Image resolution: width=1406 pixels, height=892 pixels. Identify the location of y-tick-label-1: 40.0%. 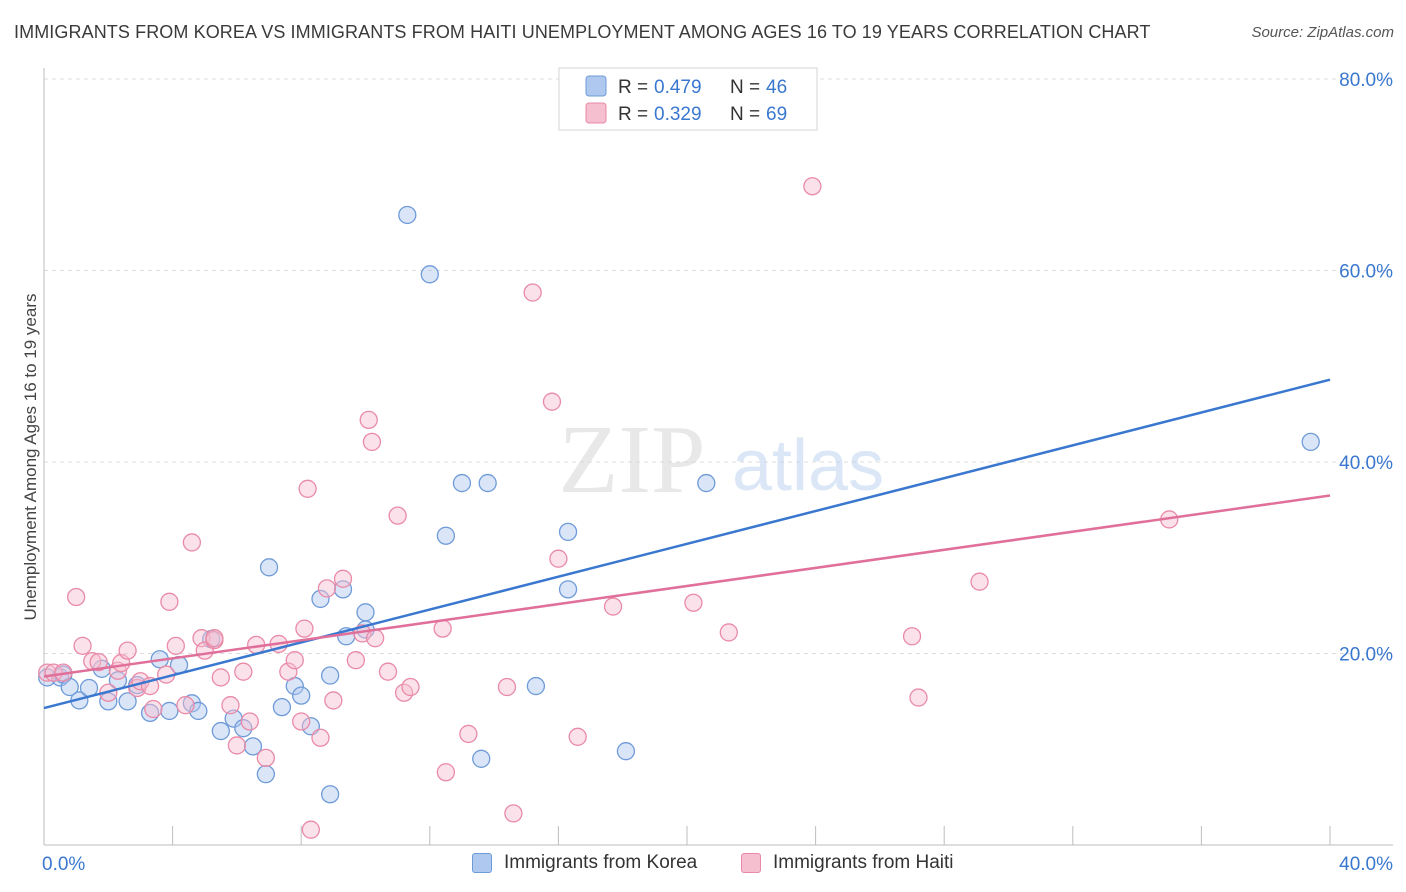
(1366, 463).